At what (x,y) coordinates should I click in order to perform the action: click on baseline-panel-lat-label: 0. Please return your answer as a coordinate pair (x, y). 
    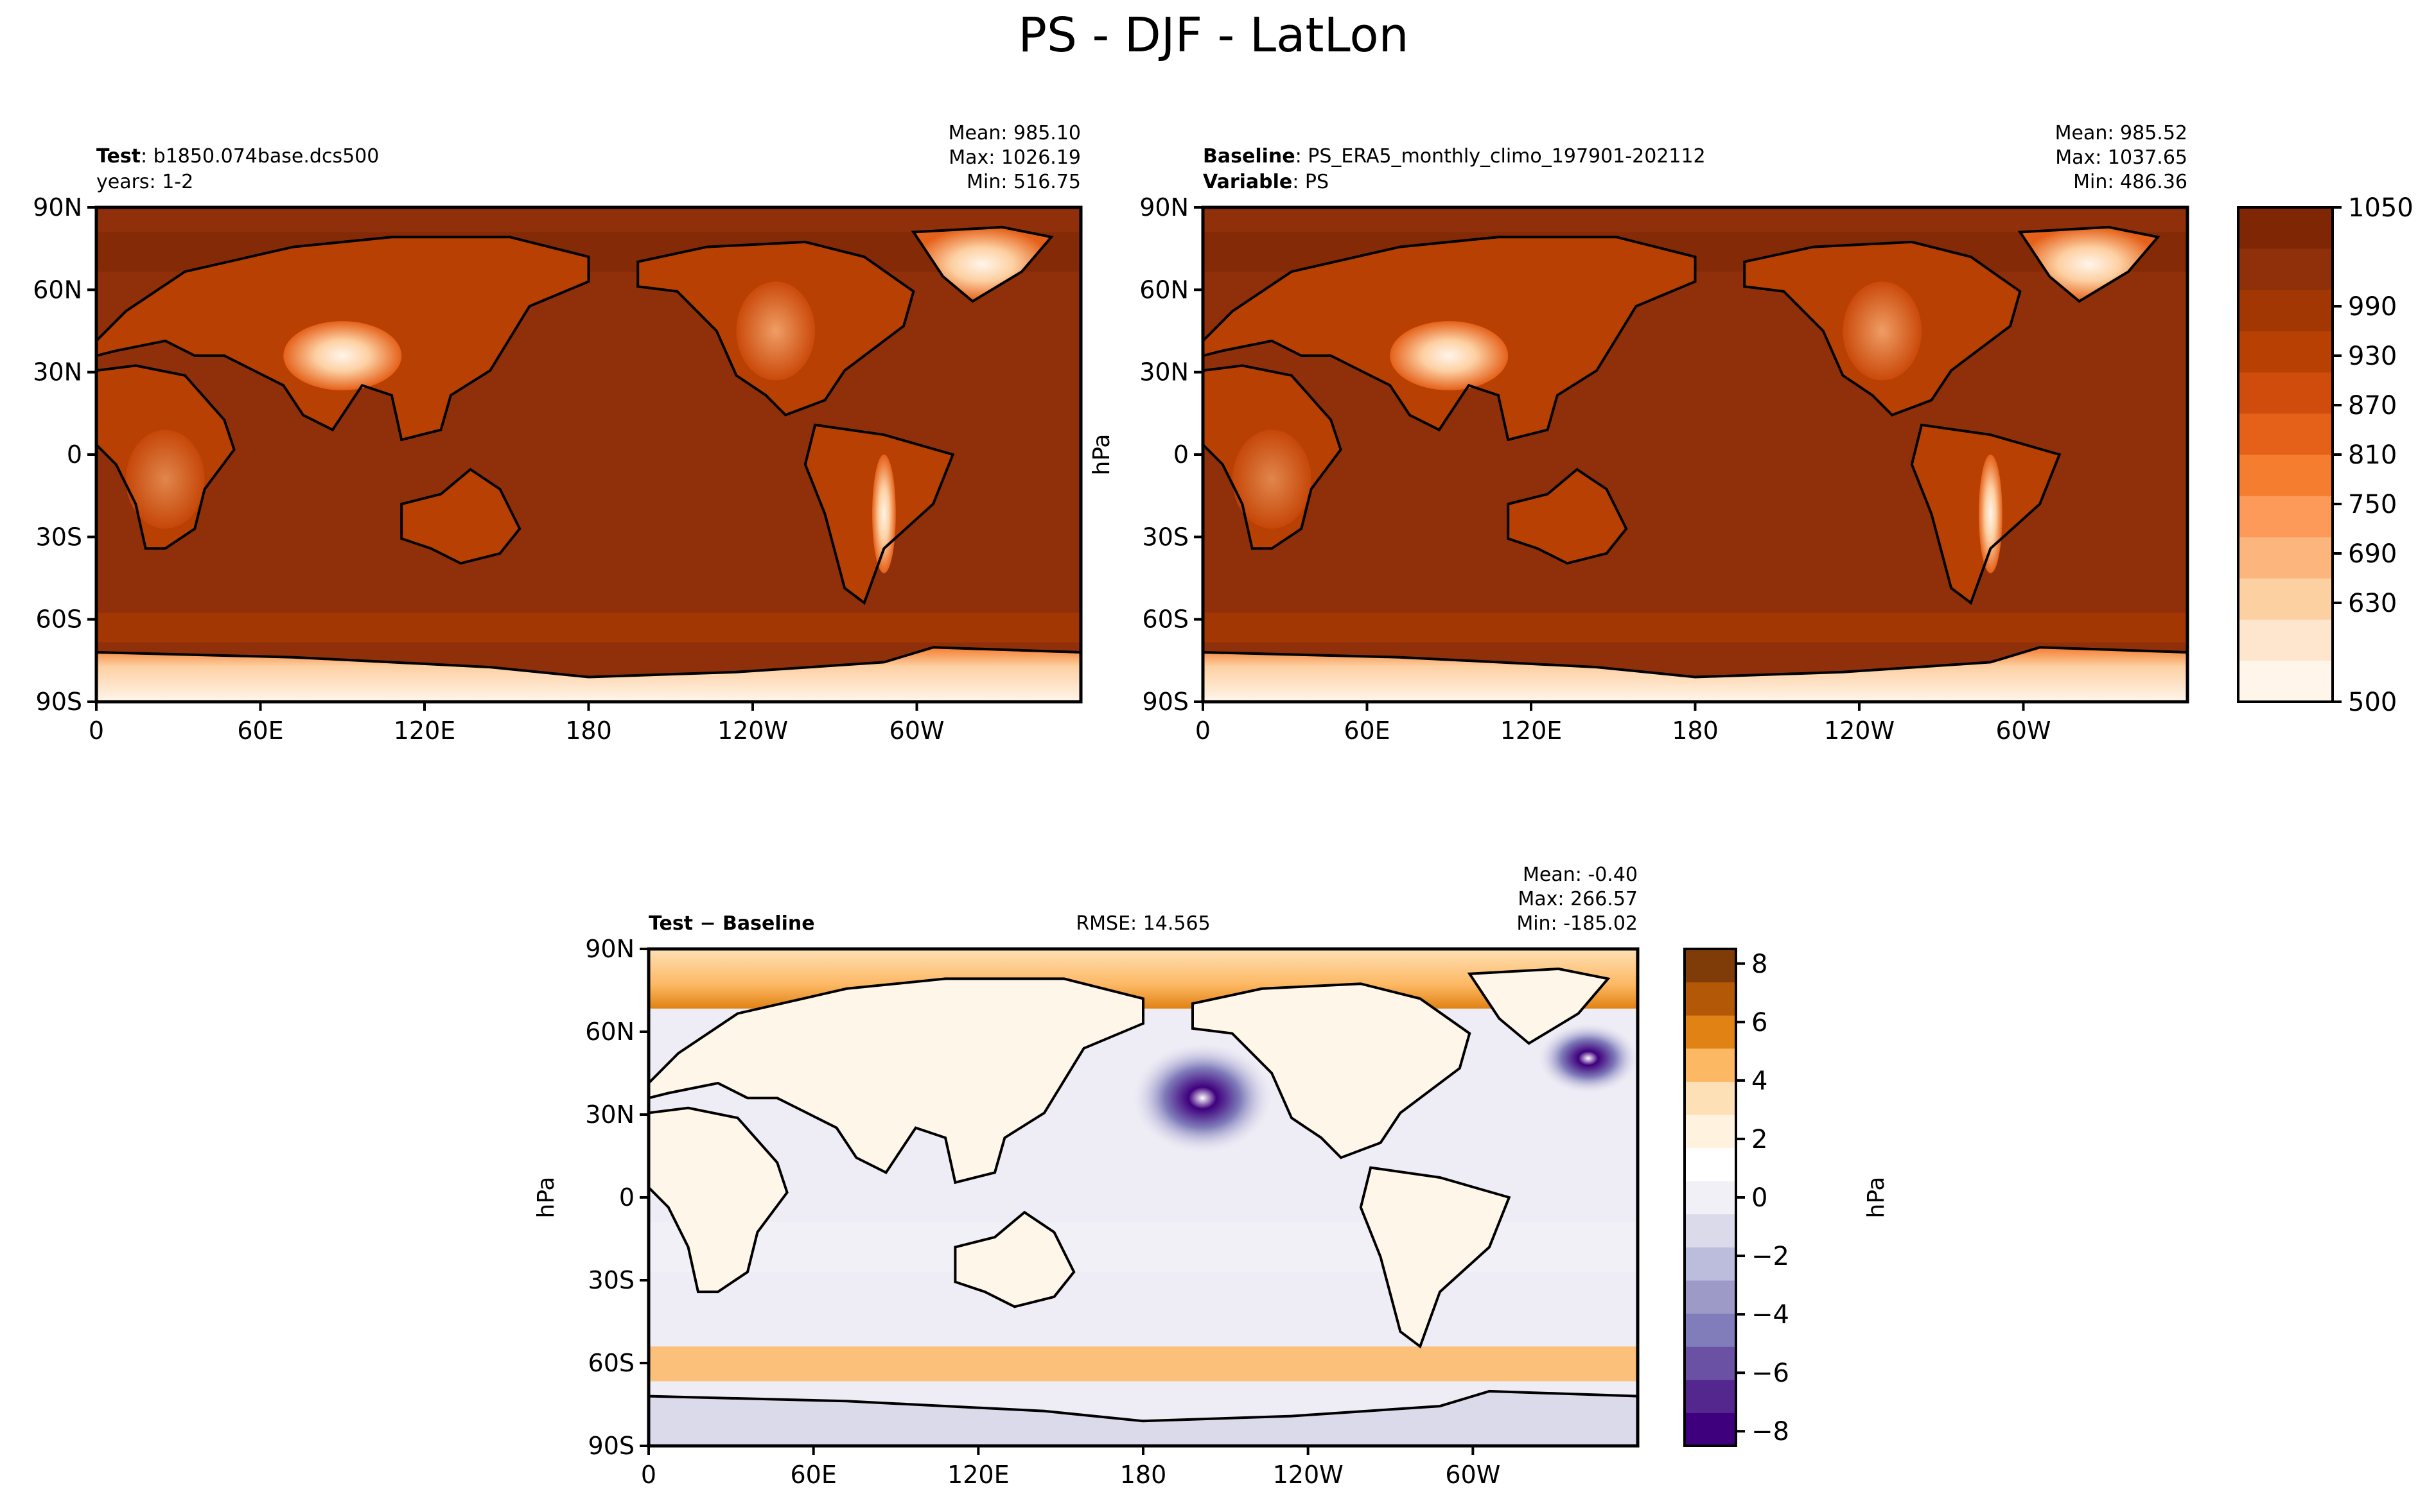
    Looking at the image, I should click on (1181, 454).